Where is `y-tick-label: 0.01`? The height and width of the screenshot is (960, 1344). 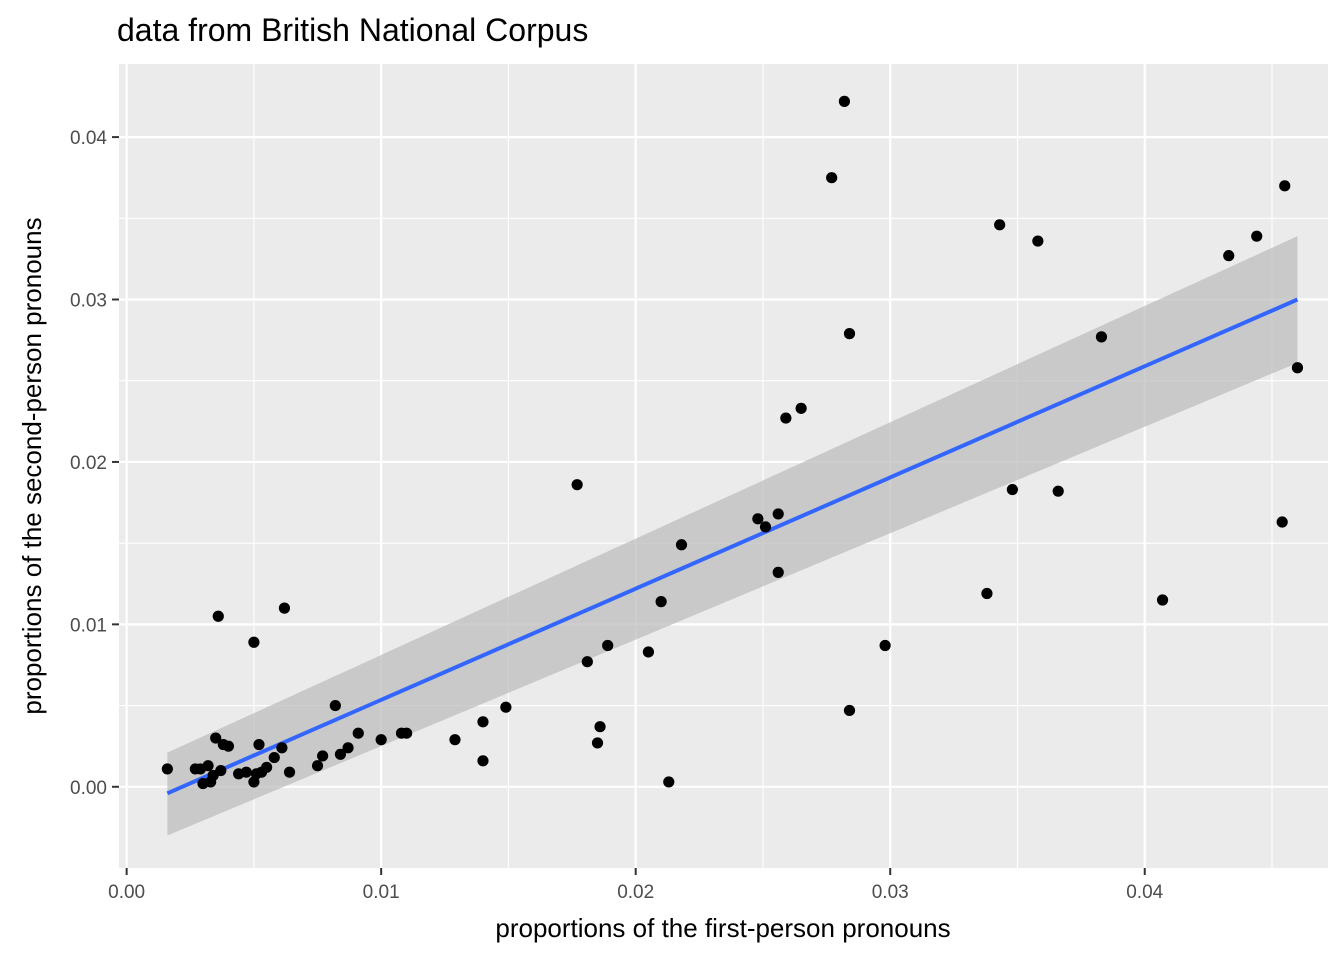 y-tick-label: 0.01 is located at coordinates (88, 625).